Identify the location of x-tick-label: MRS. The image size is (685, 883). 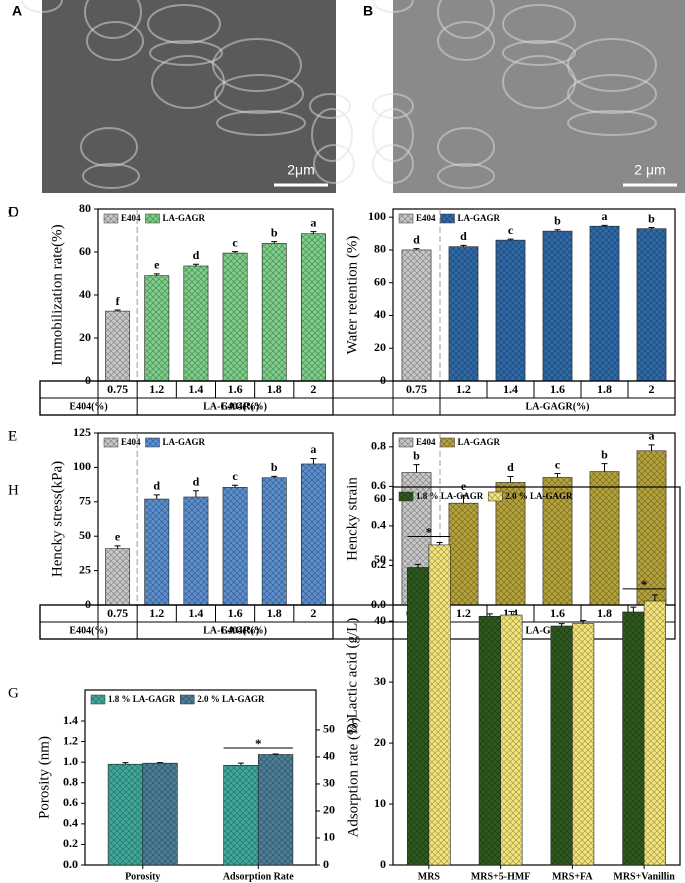
(429, 876).